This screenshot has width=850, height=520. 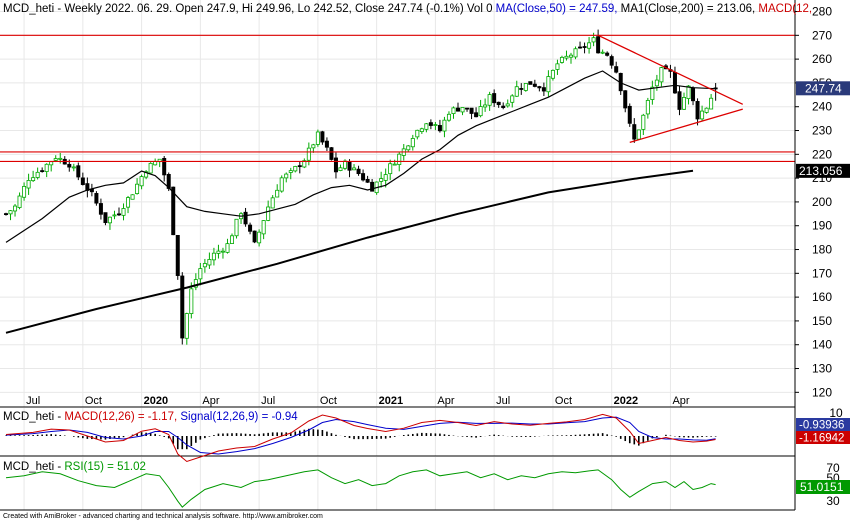 I want to click on rsi-tick-label: 30, so click(x=833, y=501).